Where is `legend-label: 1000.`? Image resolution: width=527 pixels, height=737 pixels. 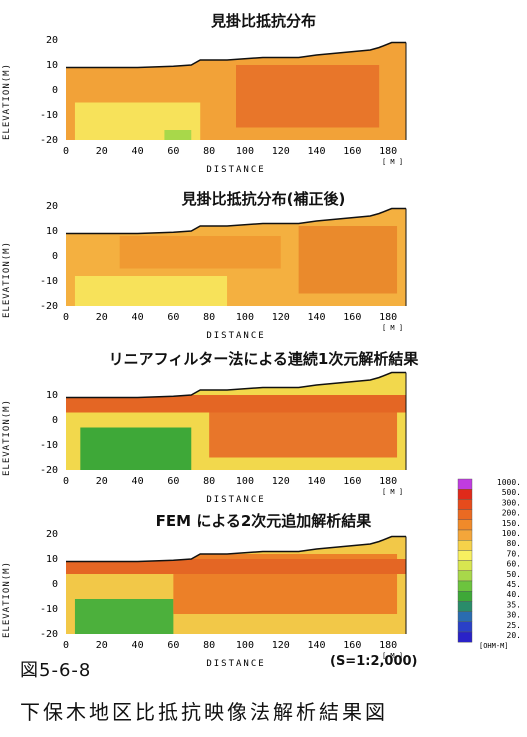 legend-label: 1000. is located at coordinates (509, 482).